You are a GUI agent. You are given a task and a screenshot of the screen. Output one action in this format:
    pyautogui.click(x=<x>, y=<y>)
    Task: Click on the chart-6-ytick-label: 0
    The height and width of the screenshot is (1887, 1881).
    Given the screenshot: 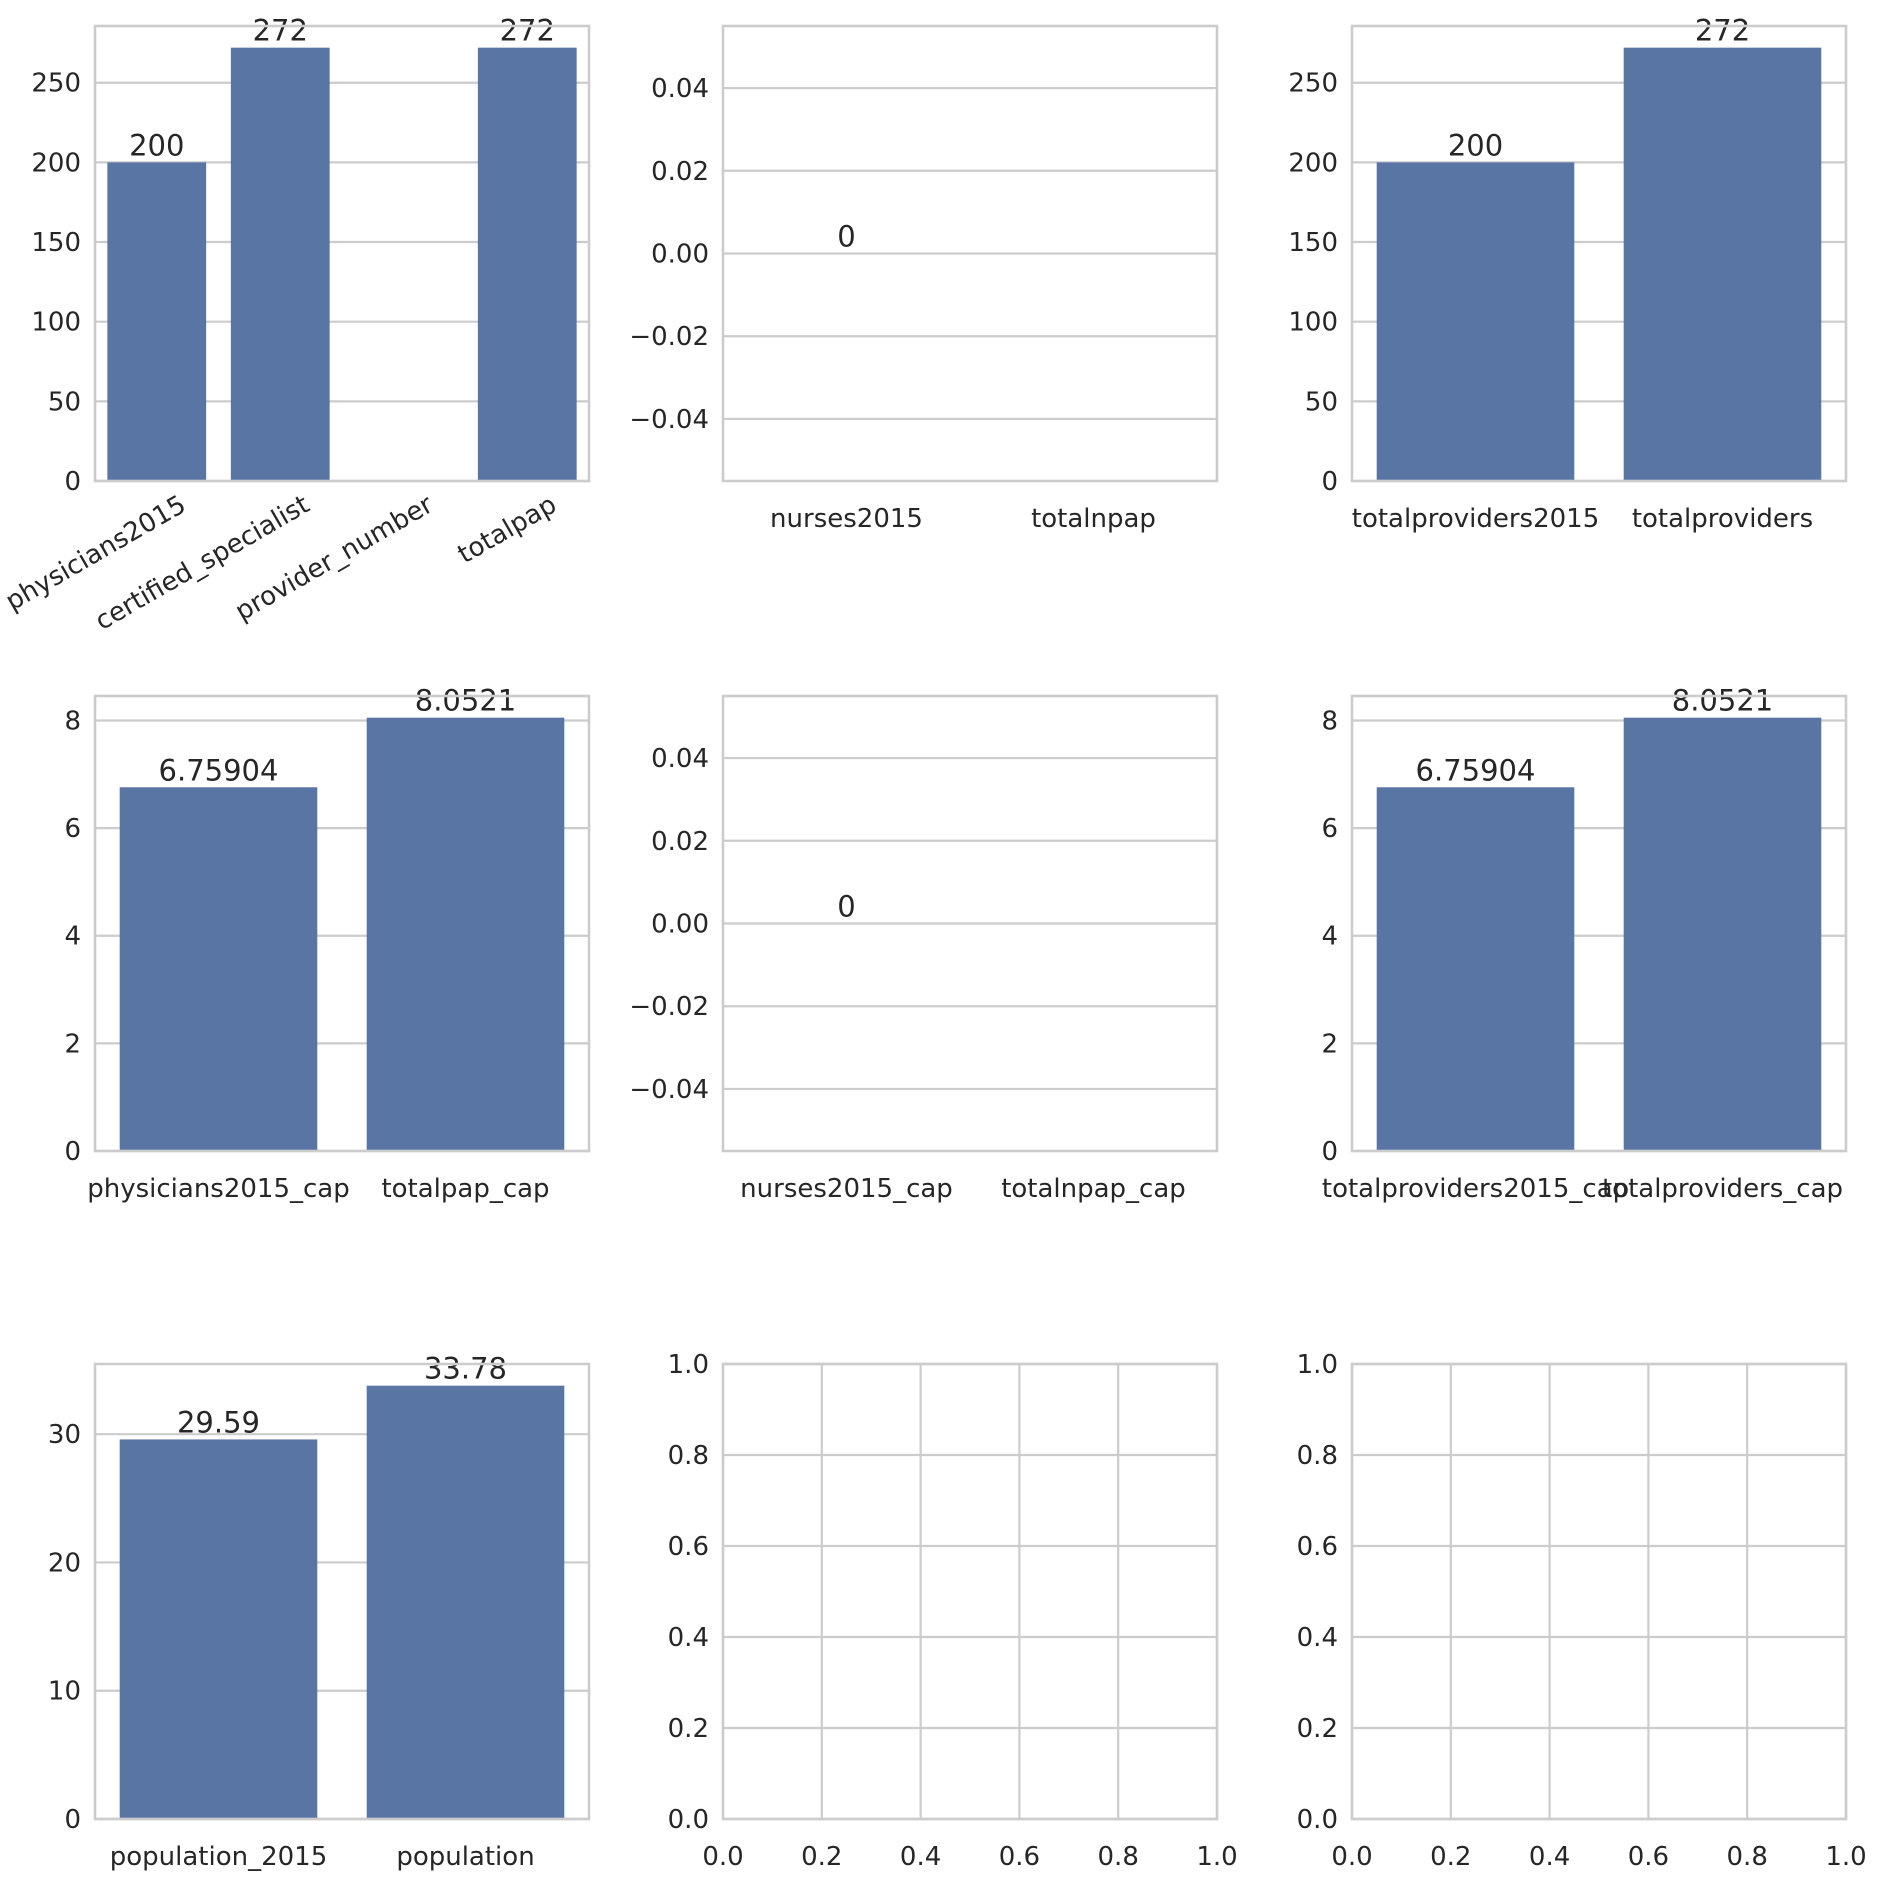 What is the action you would take?
    pyautogui.click(x=1329, y=1152)
    